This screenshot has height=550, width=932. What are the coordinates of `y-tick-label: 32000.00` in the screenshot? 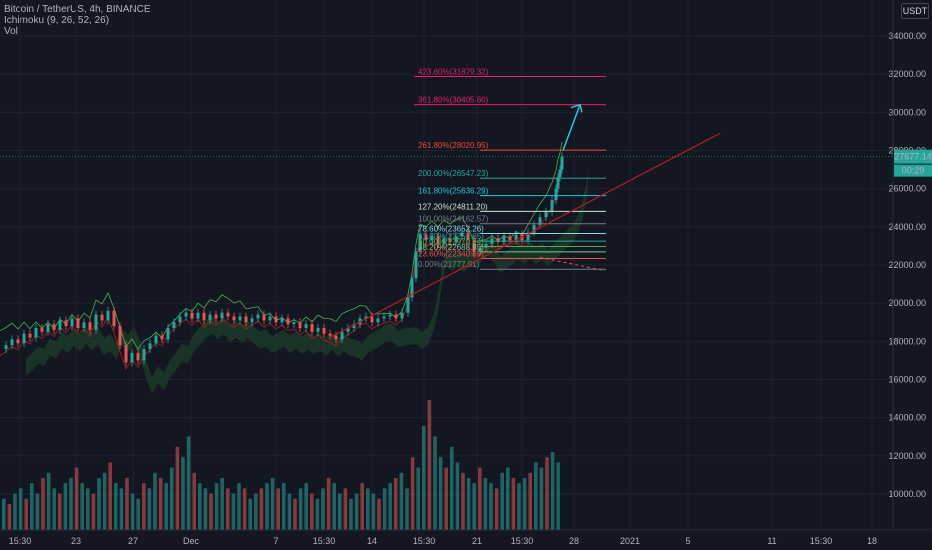 It's located at (907, 74).